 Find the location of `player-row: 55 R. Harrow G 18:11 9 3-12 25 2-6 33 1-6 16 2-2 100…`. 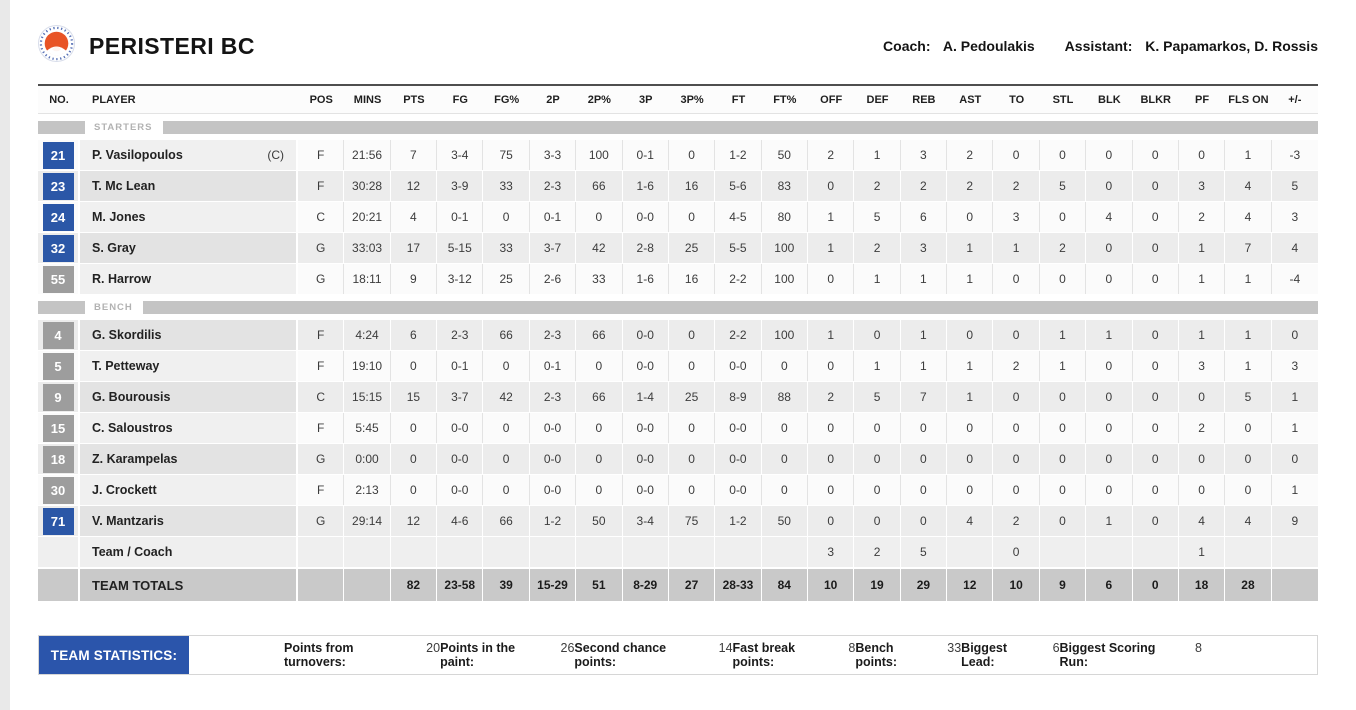

player-row: 55 R. Harrow G 18:11 9 3-12 25 2-6 33 1-6 16 2-2 100… is located at coordinates (678, 279).